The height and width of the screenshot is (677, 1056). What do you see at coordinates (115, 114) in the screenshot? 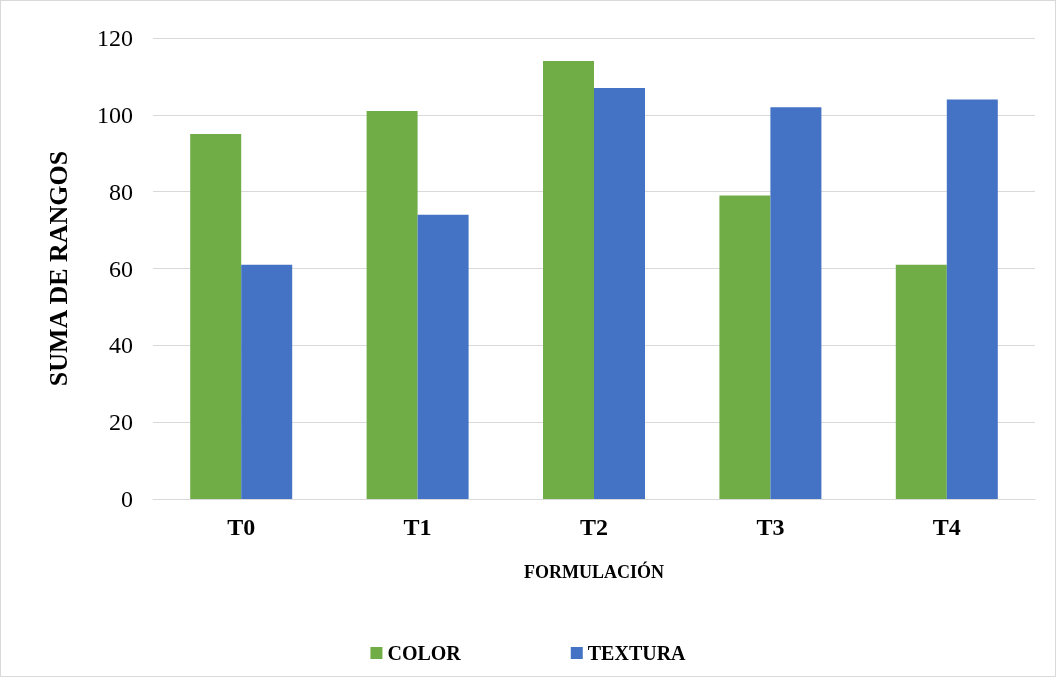
I see `y-tick-label: 100` at bounding box center [115, 114].